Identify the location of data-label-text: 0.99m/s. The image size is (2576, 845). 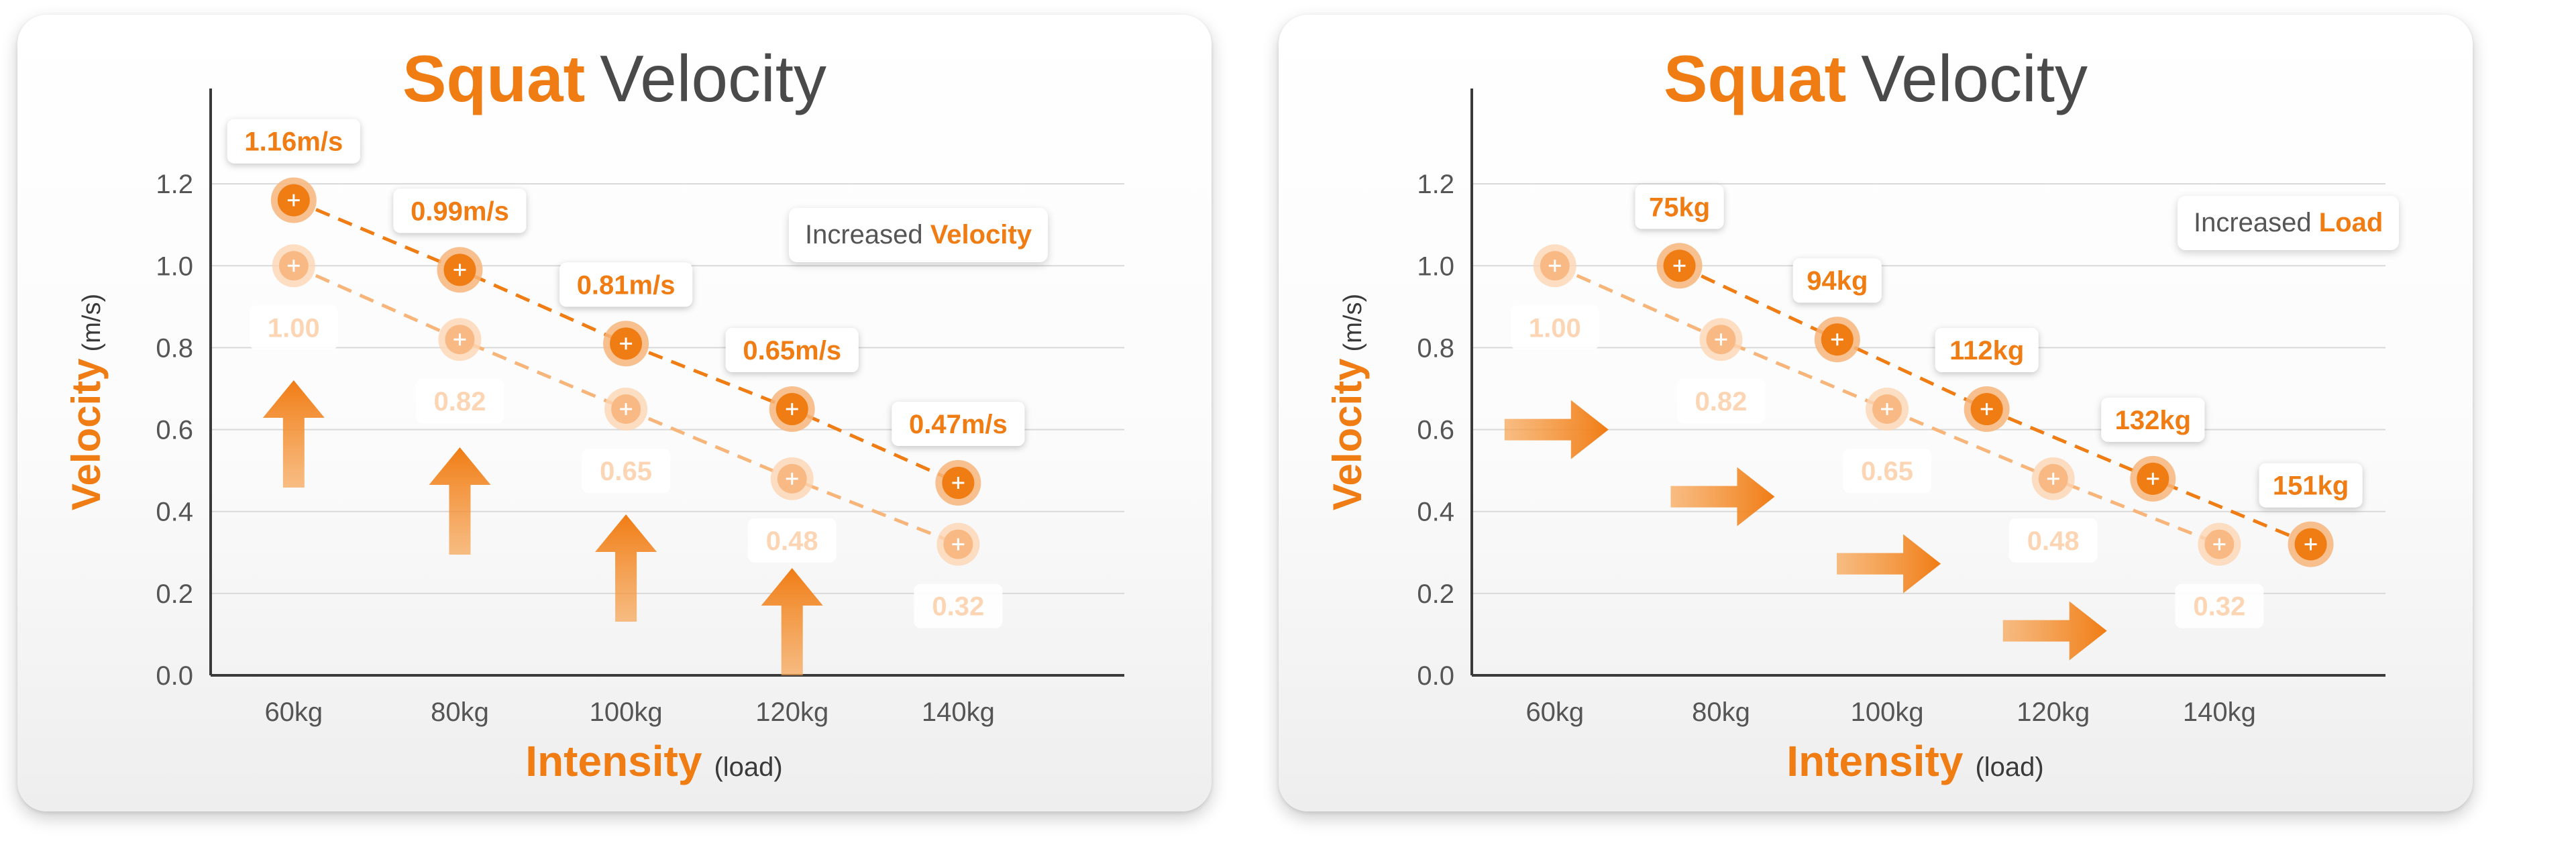
(460, 211).